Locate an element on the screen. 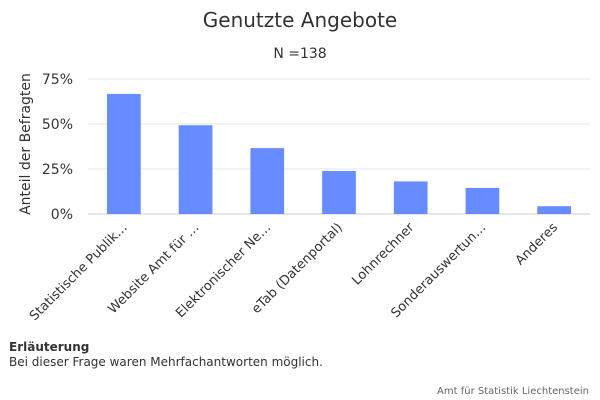 This screenshot has height=400, width=600. chart-subtitle: N =138 is located at coordinates (299, 54).